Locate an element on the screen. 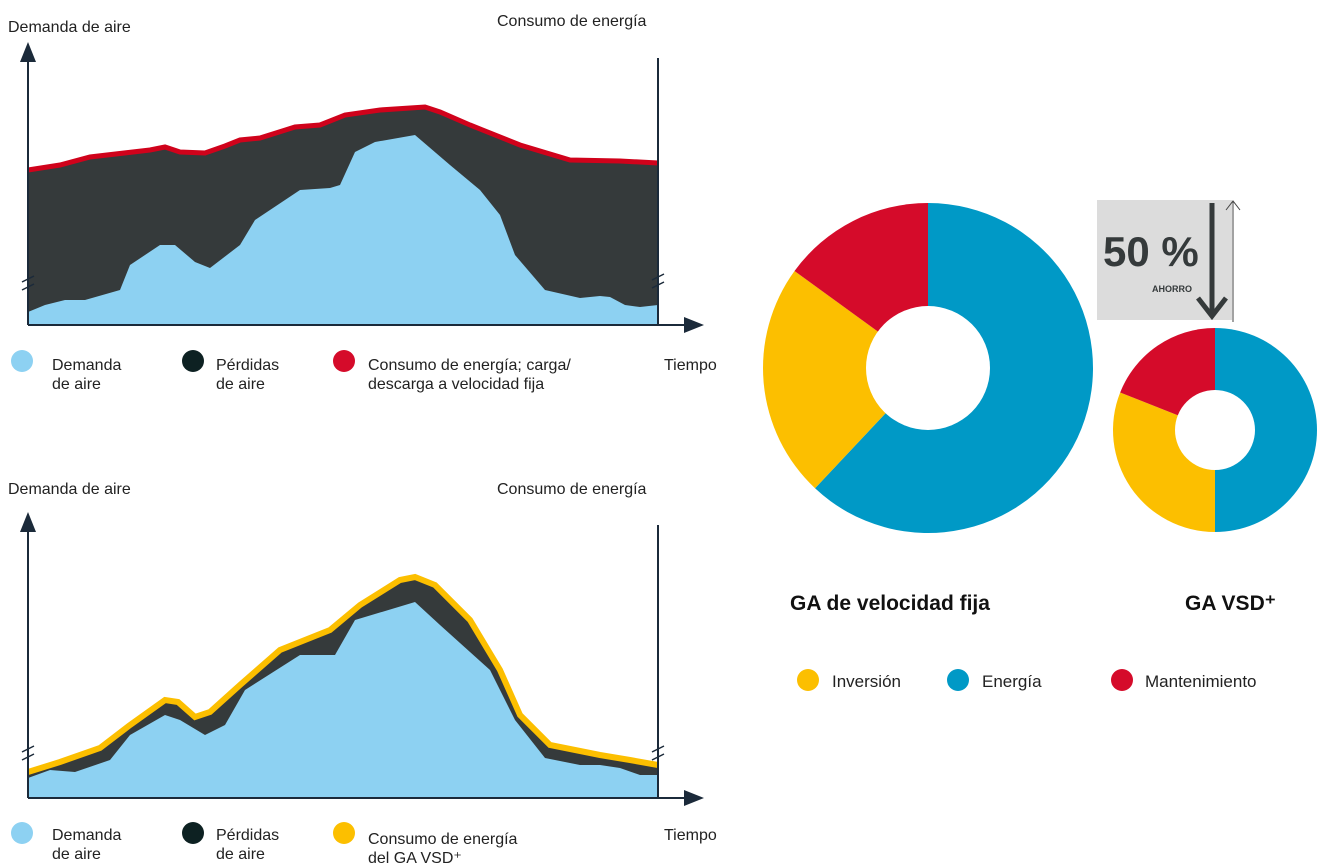 The width and height of the screenshot is (1332, 866). legend-label: Energía is located at coordinates (1012, 681).